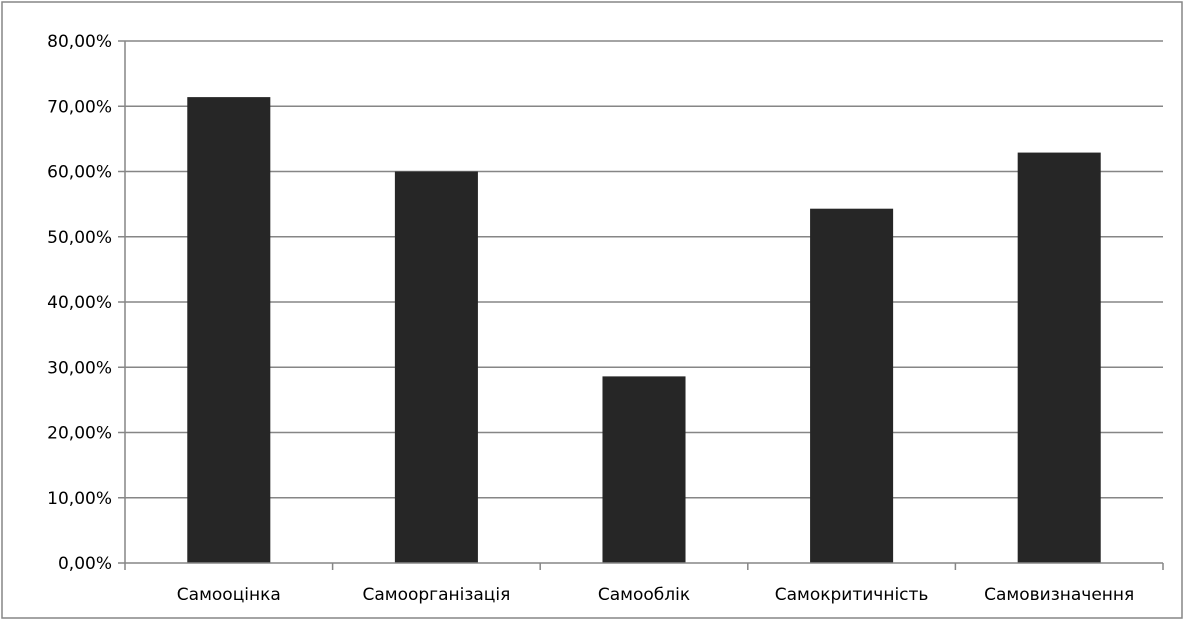  Describe the element at coordinates (644, 595) in the screenshot. I see `x-category-label: Самооблік` at that location.